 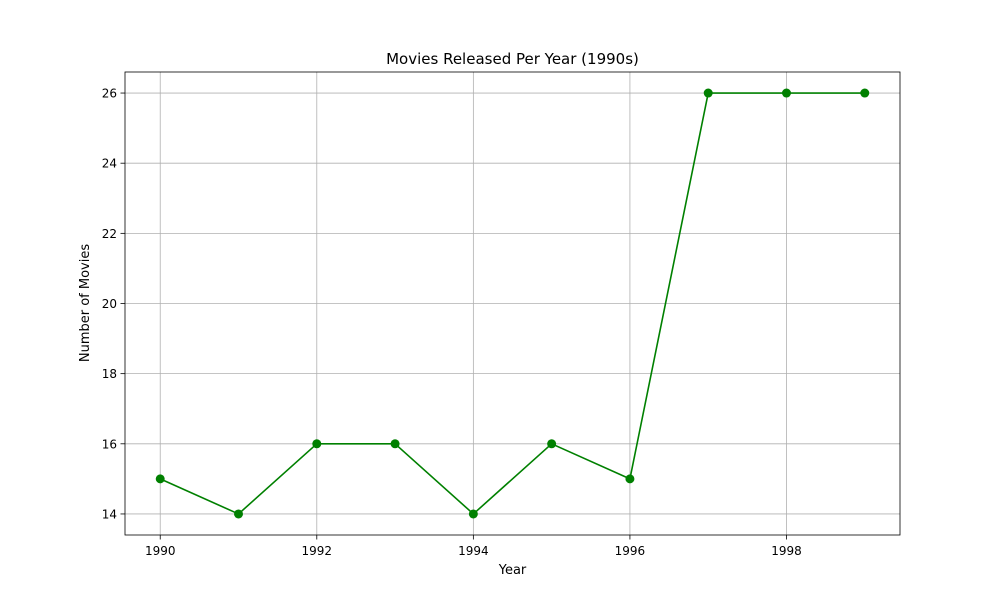 I want to click on x-tick-label: 1990, so click(x=160, y=551).